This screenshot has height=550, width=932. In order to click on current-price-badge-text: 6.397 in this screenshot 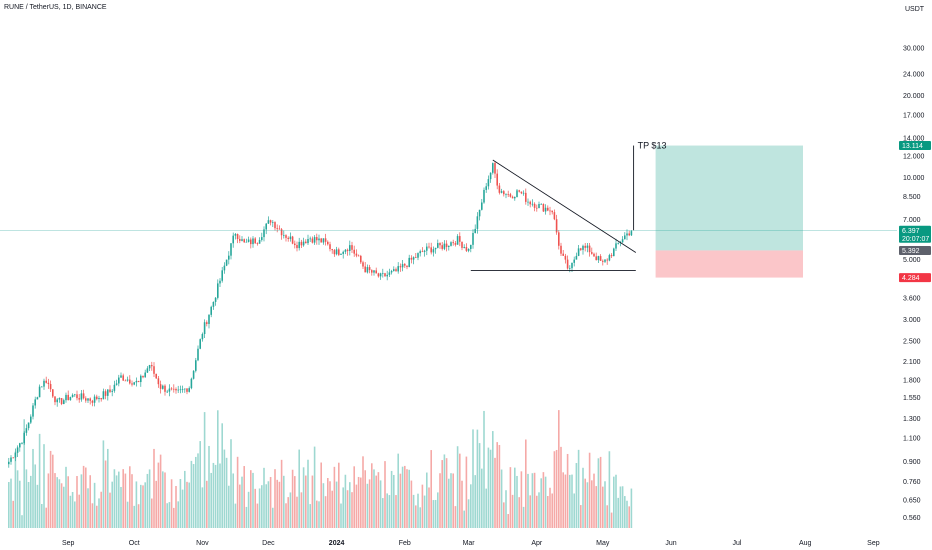, I will do `click(911, 231)`.